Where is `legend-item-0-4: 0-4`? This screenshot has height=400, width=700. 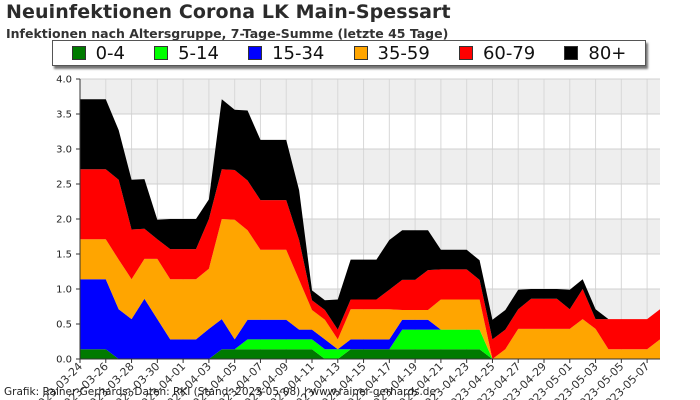 legend-item-0-4: 0-4 is located at coordinates (98, 53).